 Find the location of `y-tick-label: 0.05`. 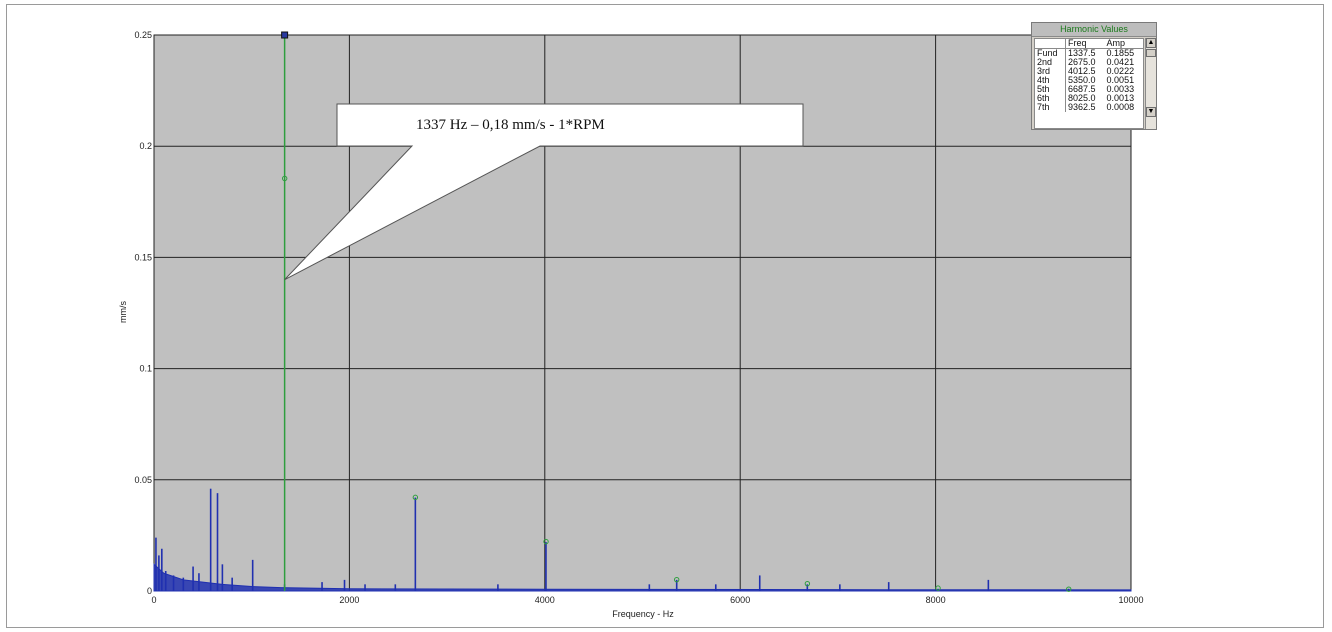

y-tick-label: 0.05 is located at coordinates (143, 480).